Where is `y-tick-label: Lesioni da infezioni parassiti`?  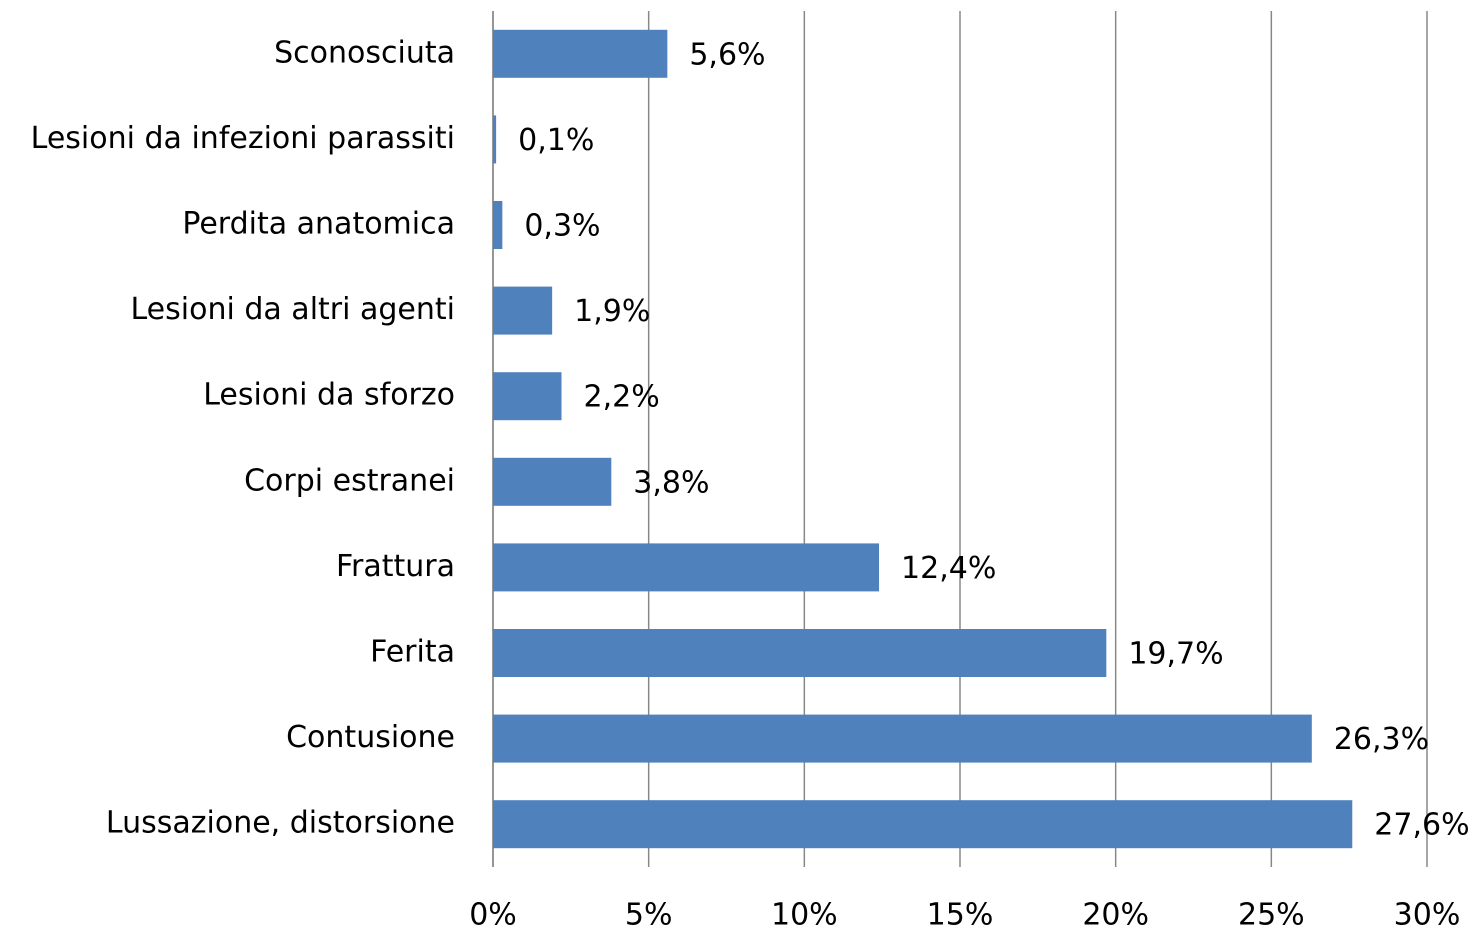 y-tick-label: Lesioni da infezioni parassiti is located at coordinates (243, 138).